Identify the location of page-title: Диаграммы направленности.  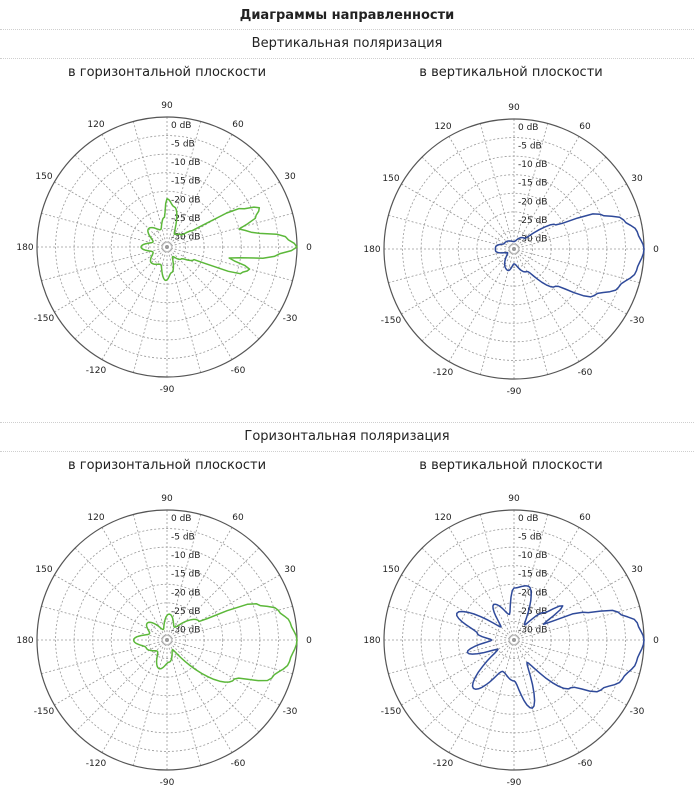
(347, 15).